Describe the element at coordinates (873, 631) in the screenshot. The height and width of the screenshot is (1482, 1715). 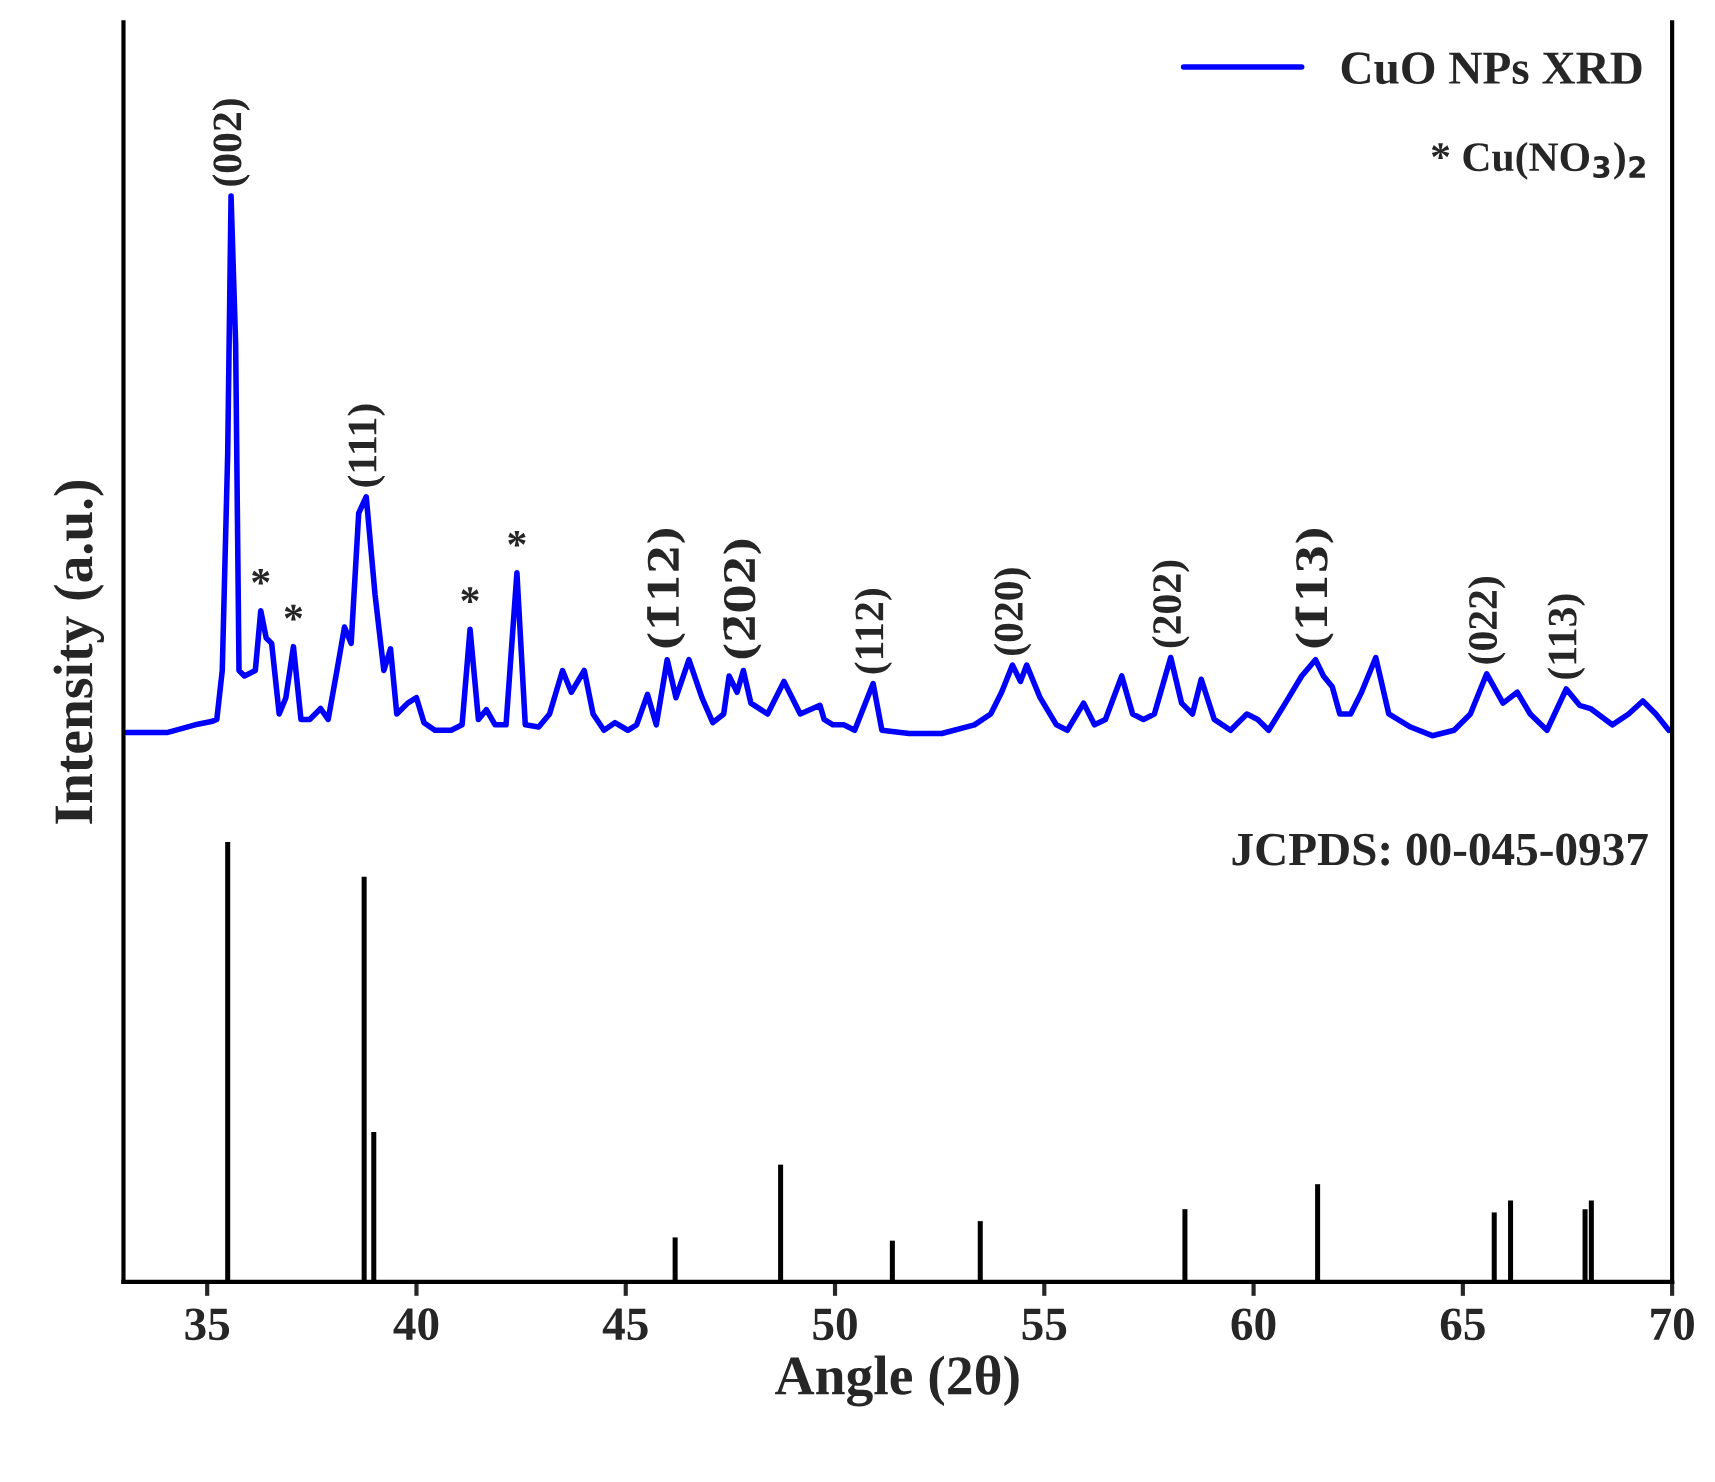
I see `annotation: (112)` at that location.